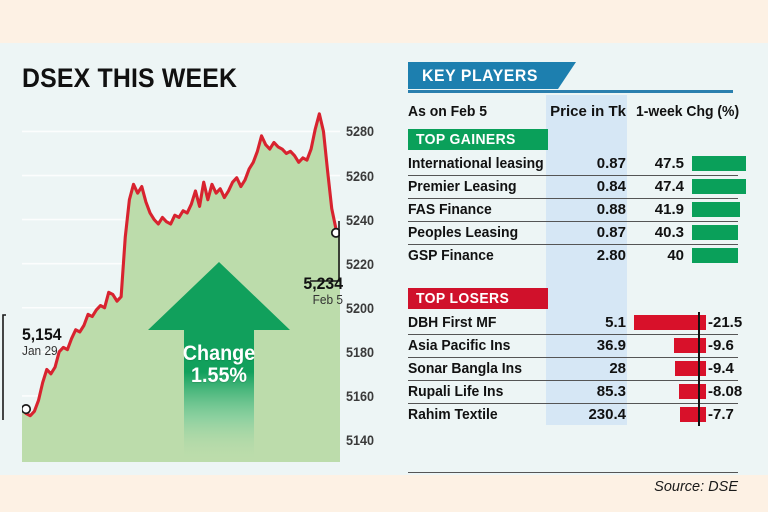  What do you see at coordinates (611, 345) in the screenshot?
I see `price-value: 36.9` at bounding box center [611, 345].